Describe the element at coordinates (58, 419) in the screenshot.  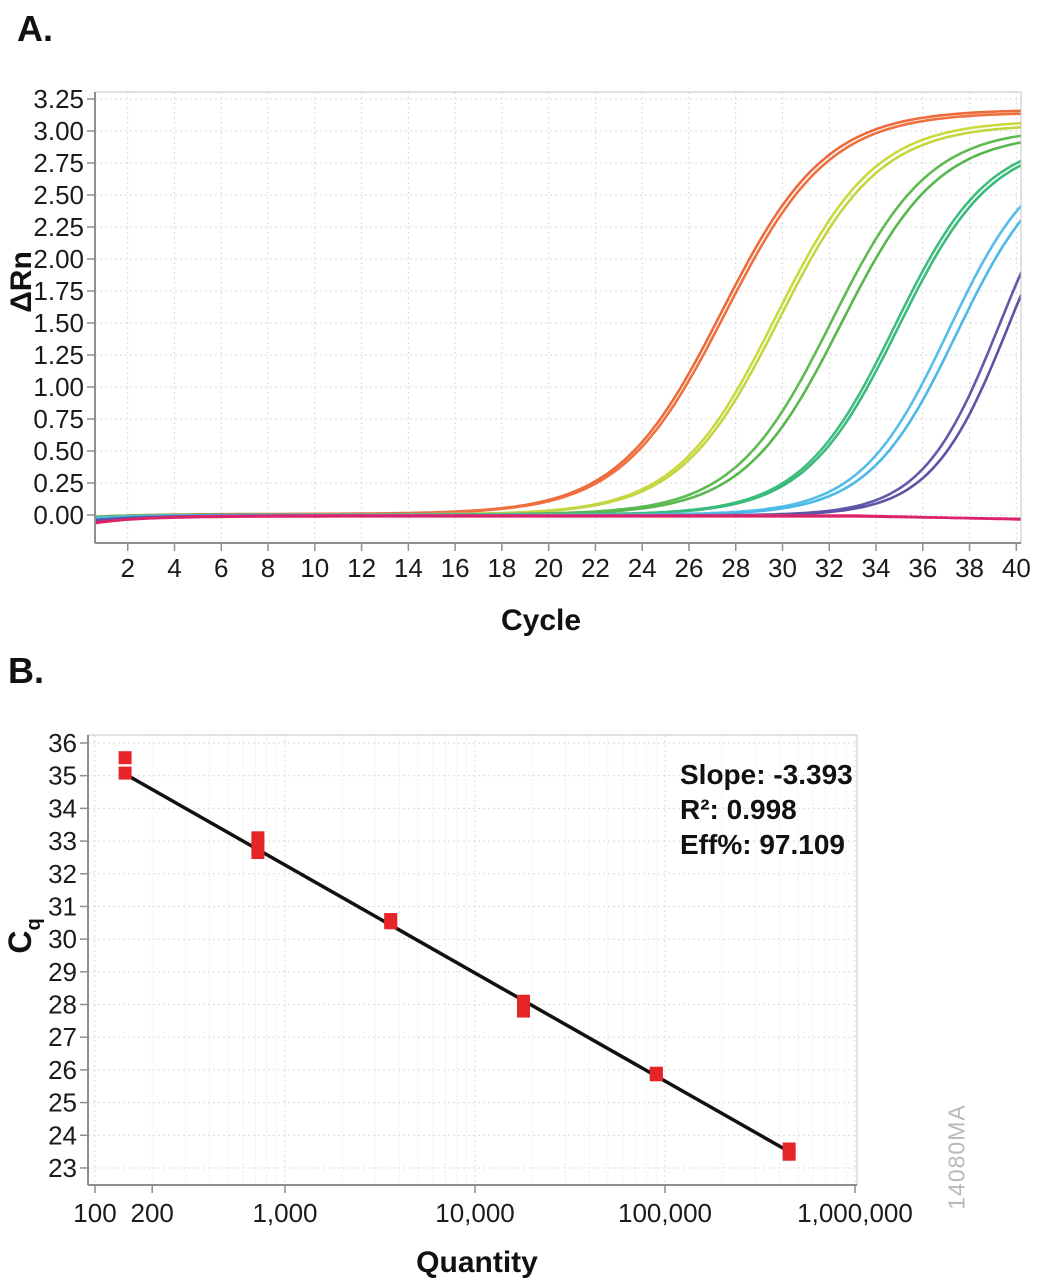
I see `y-tick-label: 0.75` at that location.